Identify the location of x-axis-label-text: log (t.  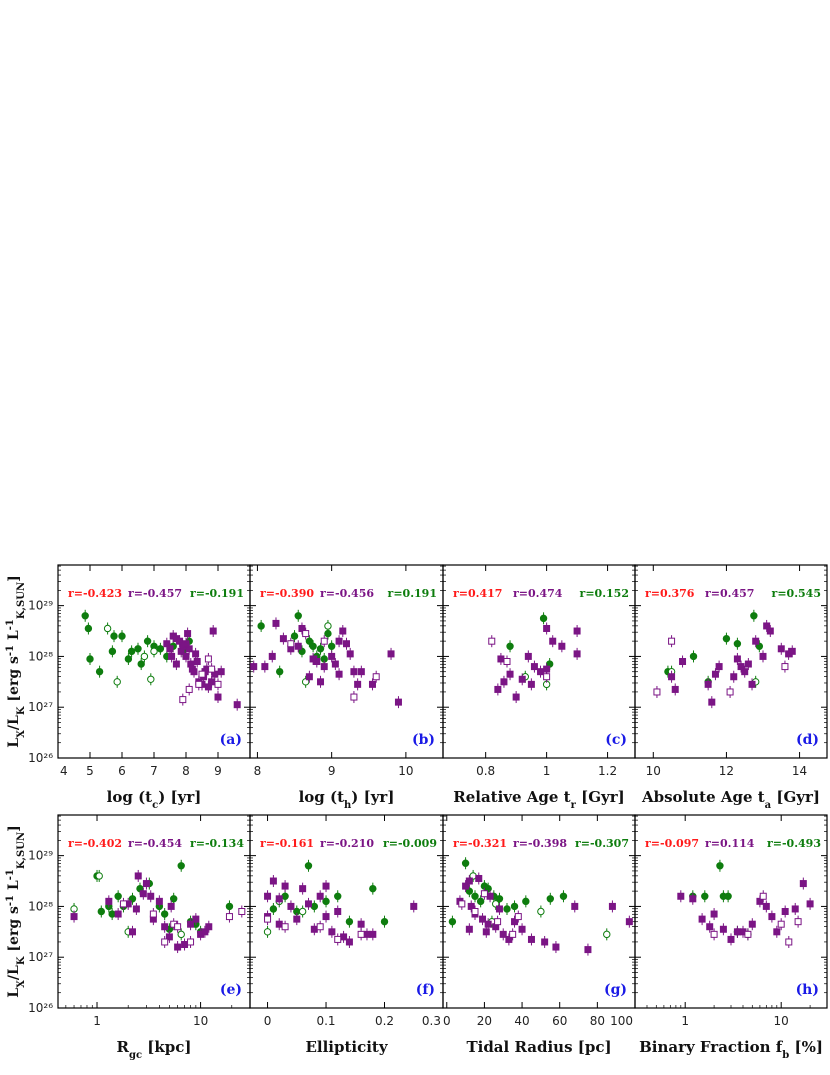
(130, 797).